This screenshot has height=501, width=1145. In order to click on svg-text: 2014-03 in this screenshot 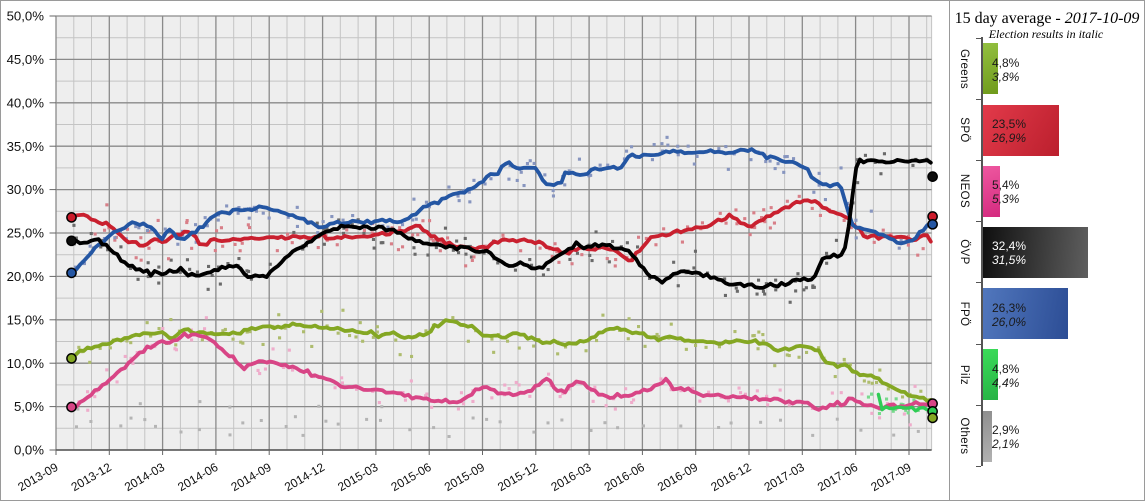, I will do `click(144, 477)`.